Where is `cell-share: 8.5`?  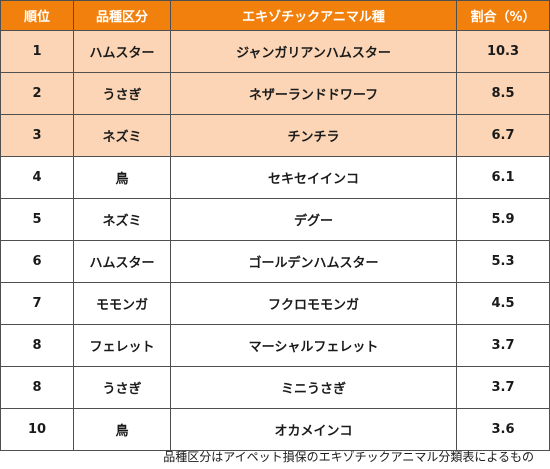 cell-share: 8.5 is located at coordinates (503, 93).